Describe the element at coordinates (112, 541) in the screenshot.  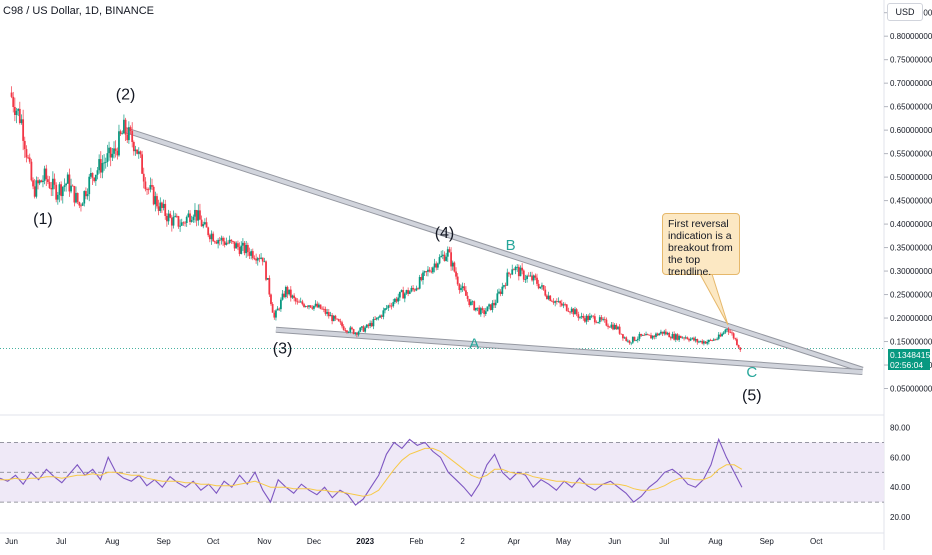
I see `time-tick-label: Aug` at that location.